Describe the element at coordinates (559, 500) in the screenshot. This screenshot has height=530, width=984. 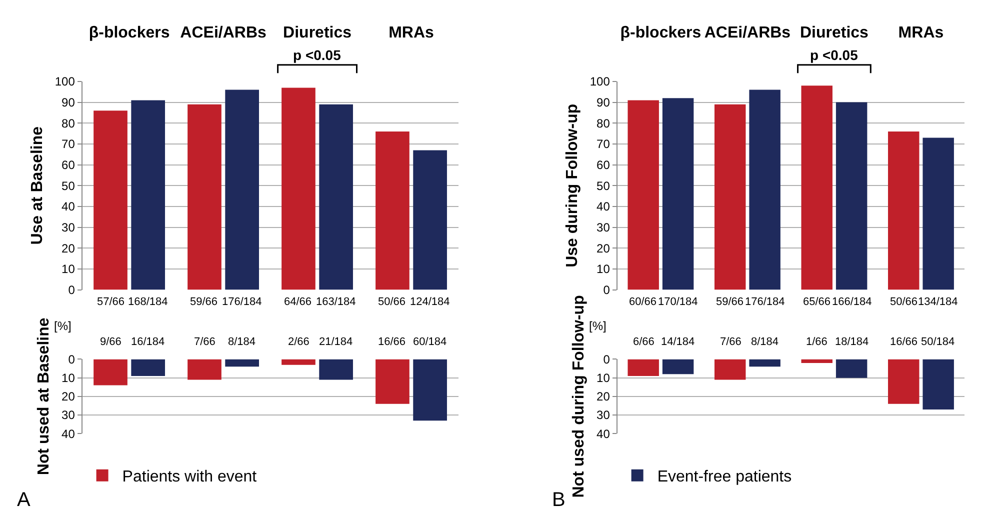
I see `text: B` at that location.